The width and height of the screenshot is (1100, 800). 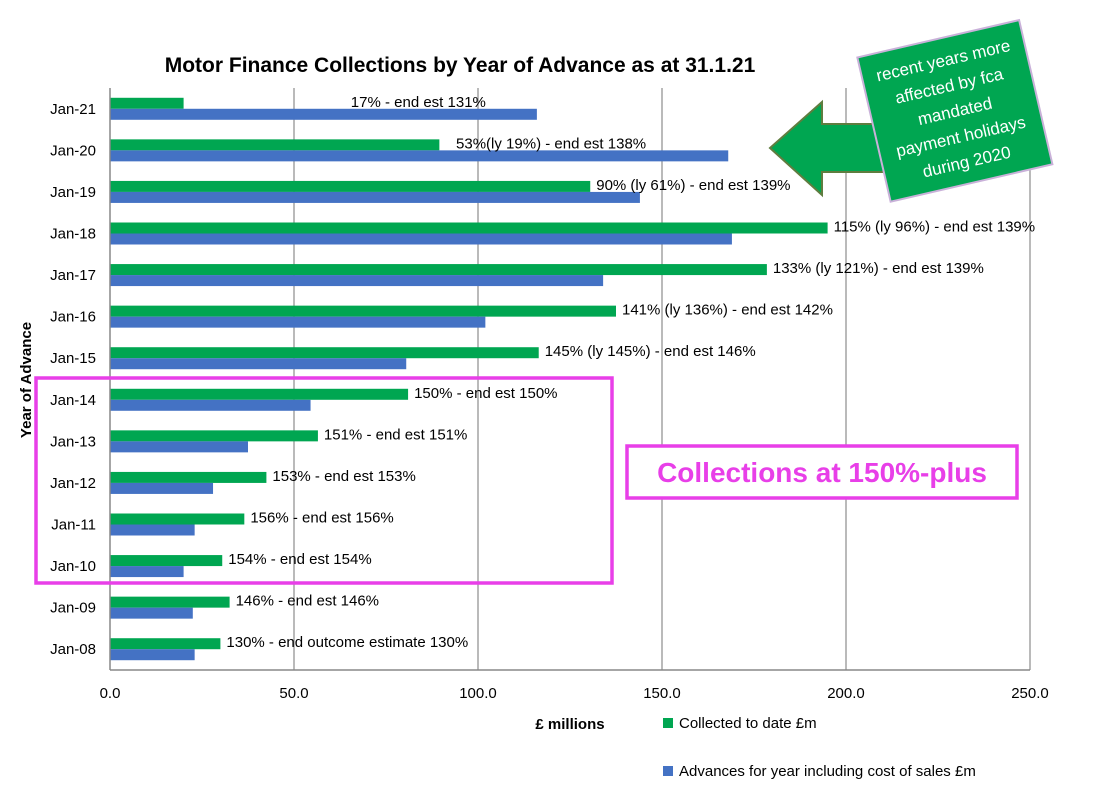 I want to click on data-label: 153% - end est 153%, so click(x=343, y=476).